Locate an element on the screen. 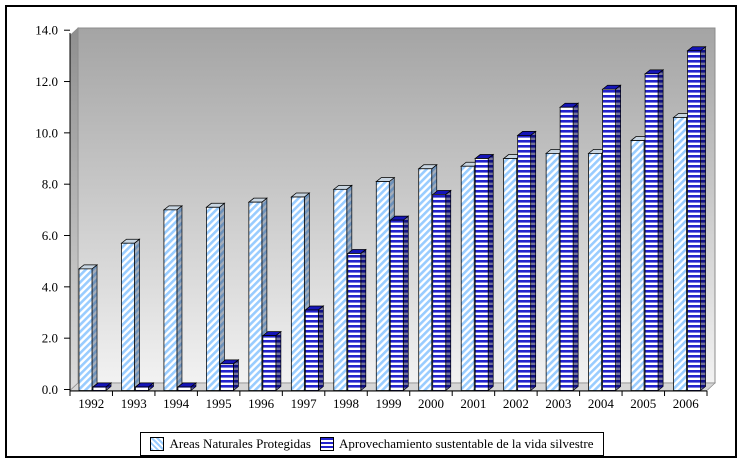 Image resolution: width=744 pixels, height=470 pixels. y-tick-label: 4.0 is located at coordinates (50, 286).